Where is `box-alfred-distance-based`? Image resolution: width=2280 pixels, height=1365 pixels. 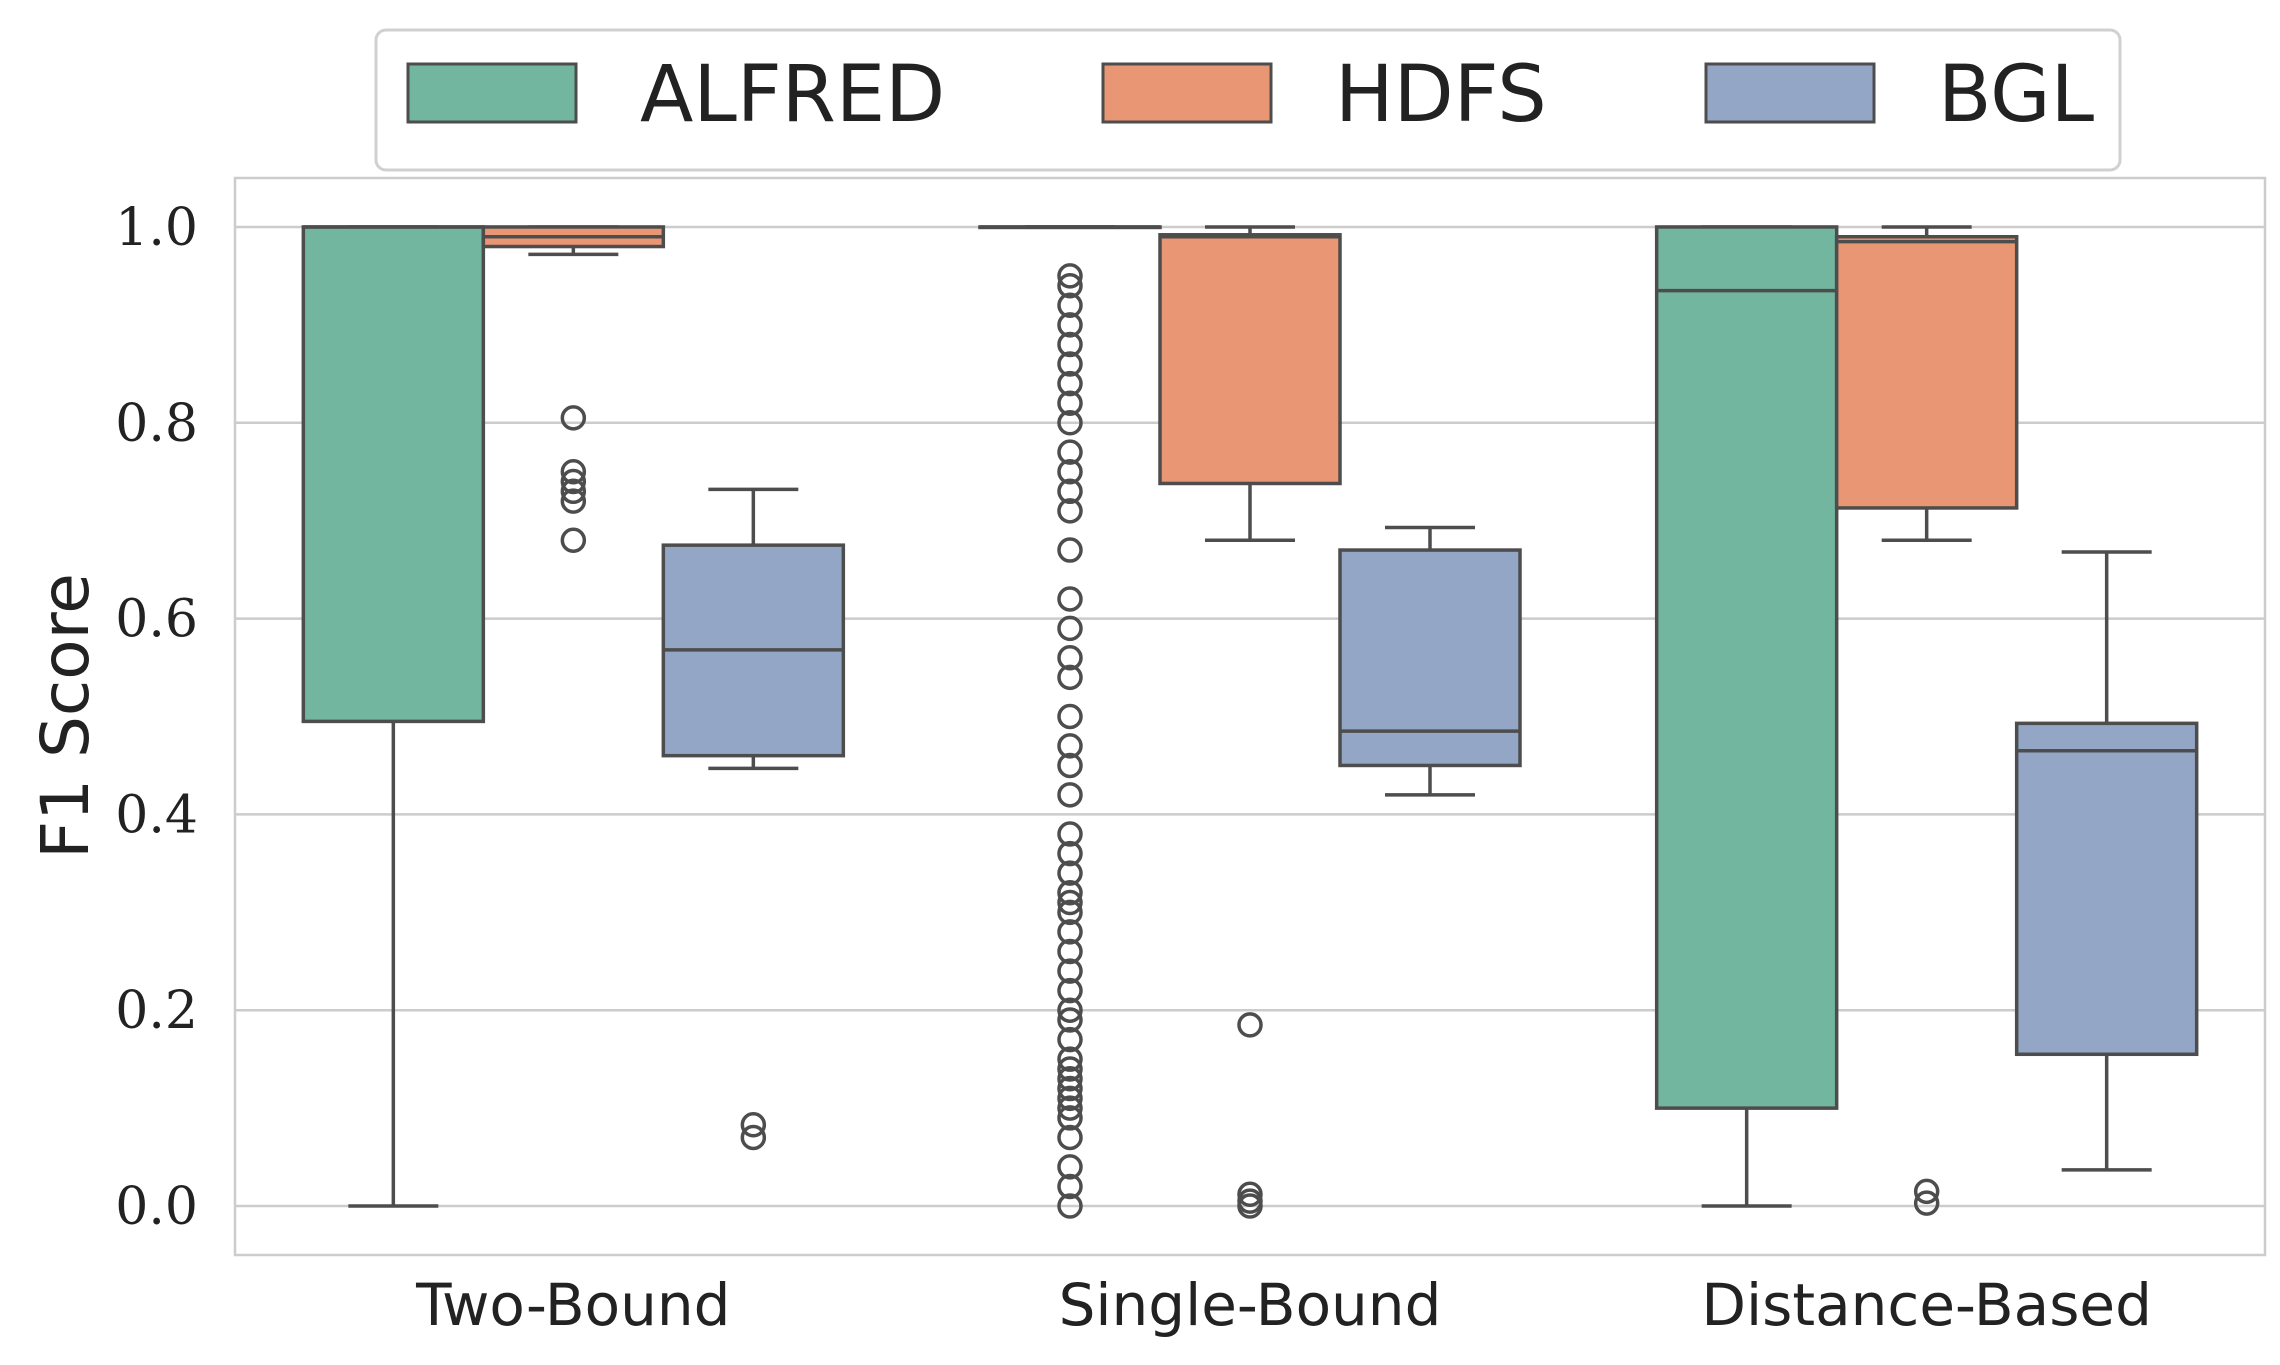
box-alfred-distance-based is located at coordinates (1746, 716).